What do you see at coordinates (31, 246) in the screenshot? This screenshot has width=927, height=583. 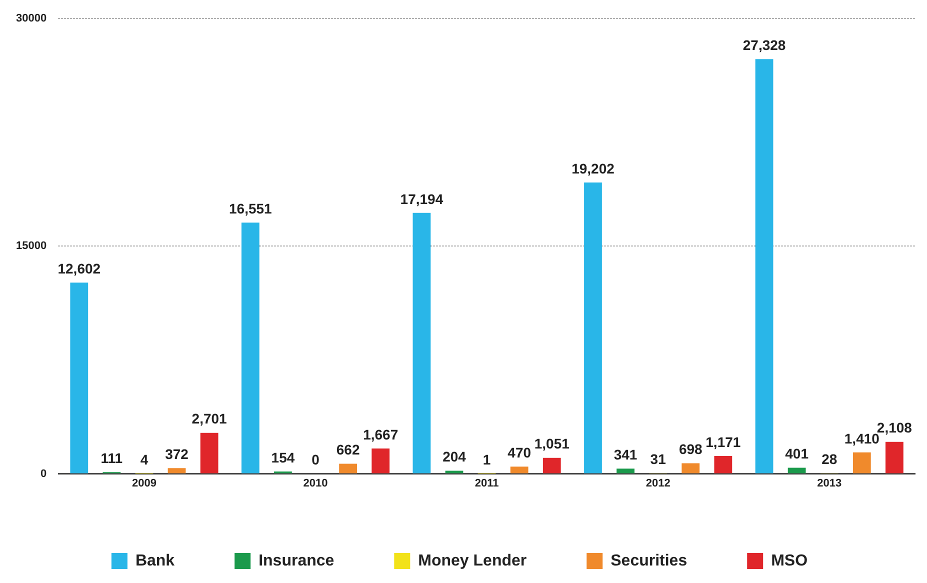 I see `y-tick-label: 15000` at bounding box center [31, 246].